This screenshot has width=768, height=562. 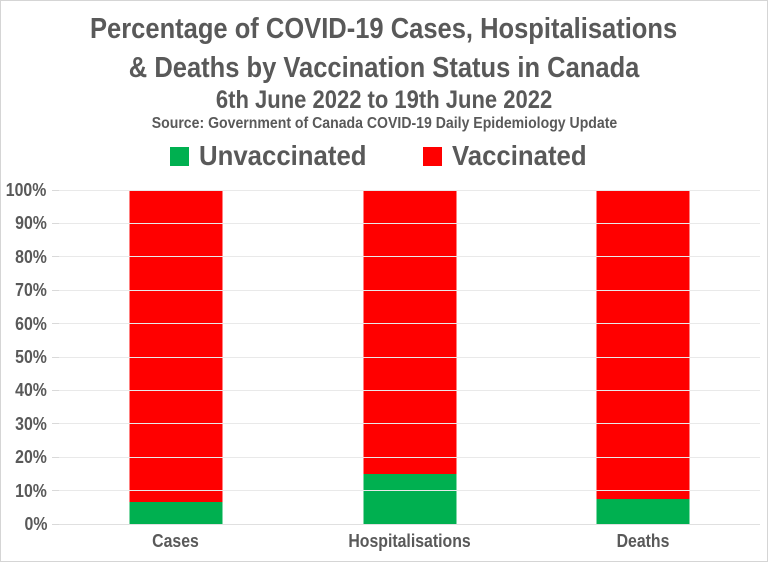 I want to click on stacked-bar-cases, so click(x=176, y=357).